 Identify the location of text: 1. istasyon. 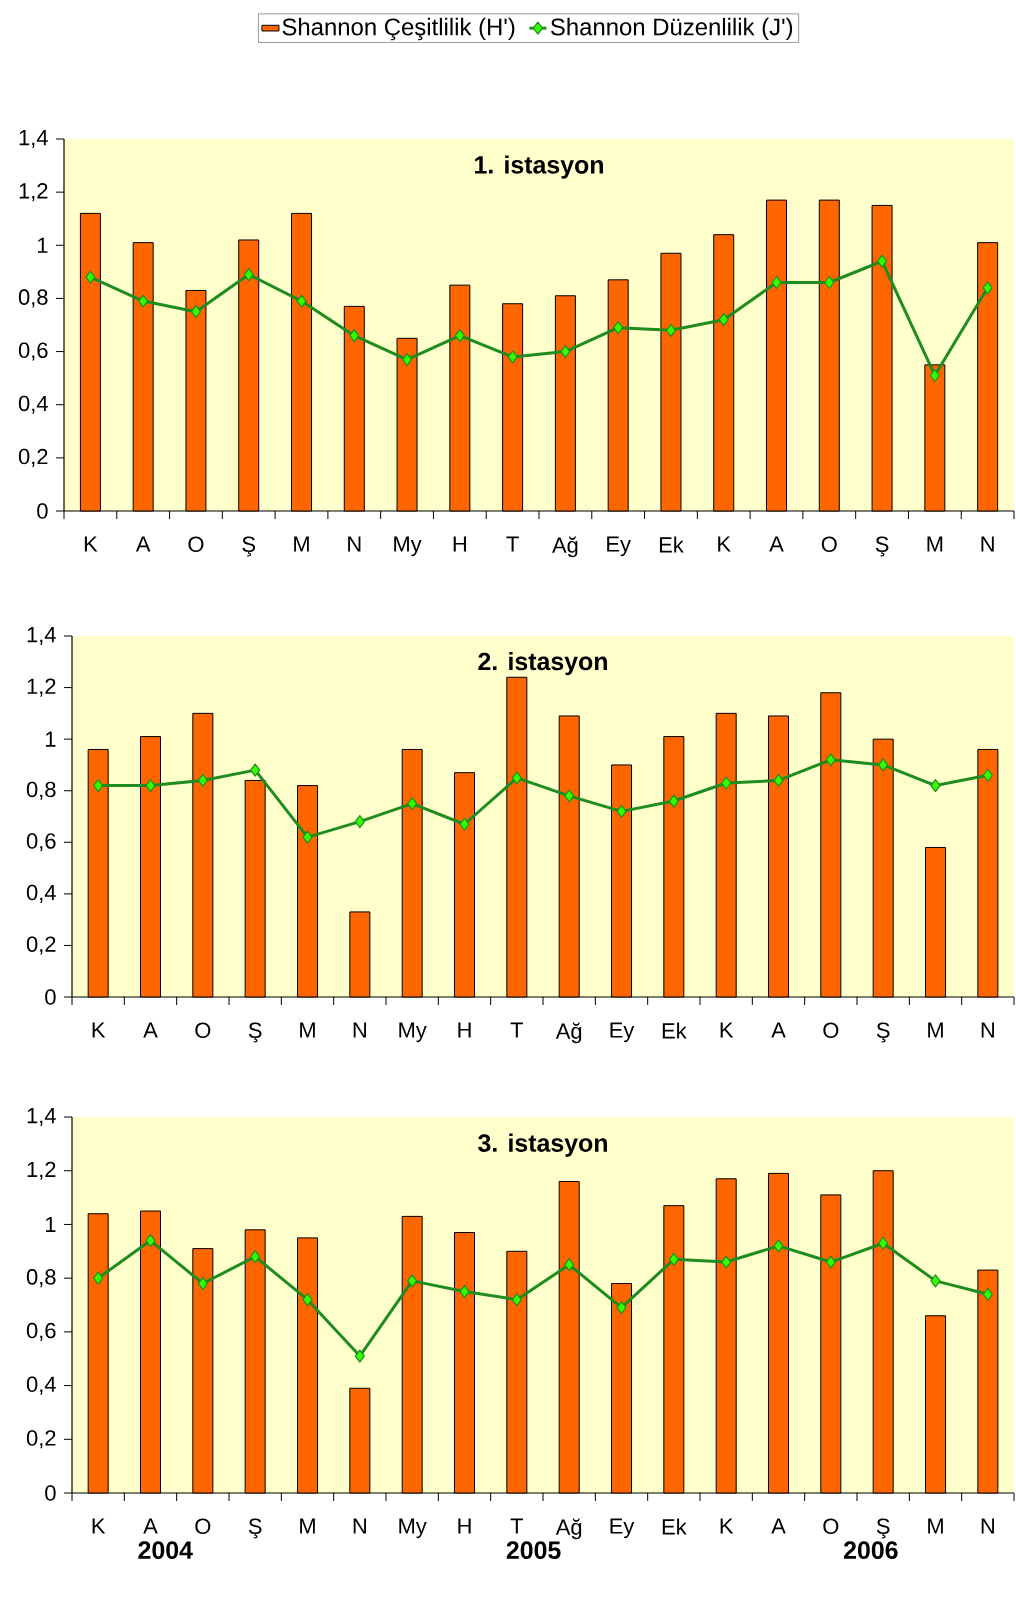
(539, 167).